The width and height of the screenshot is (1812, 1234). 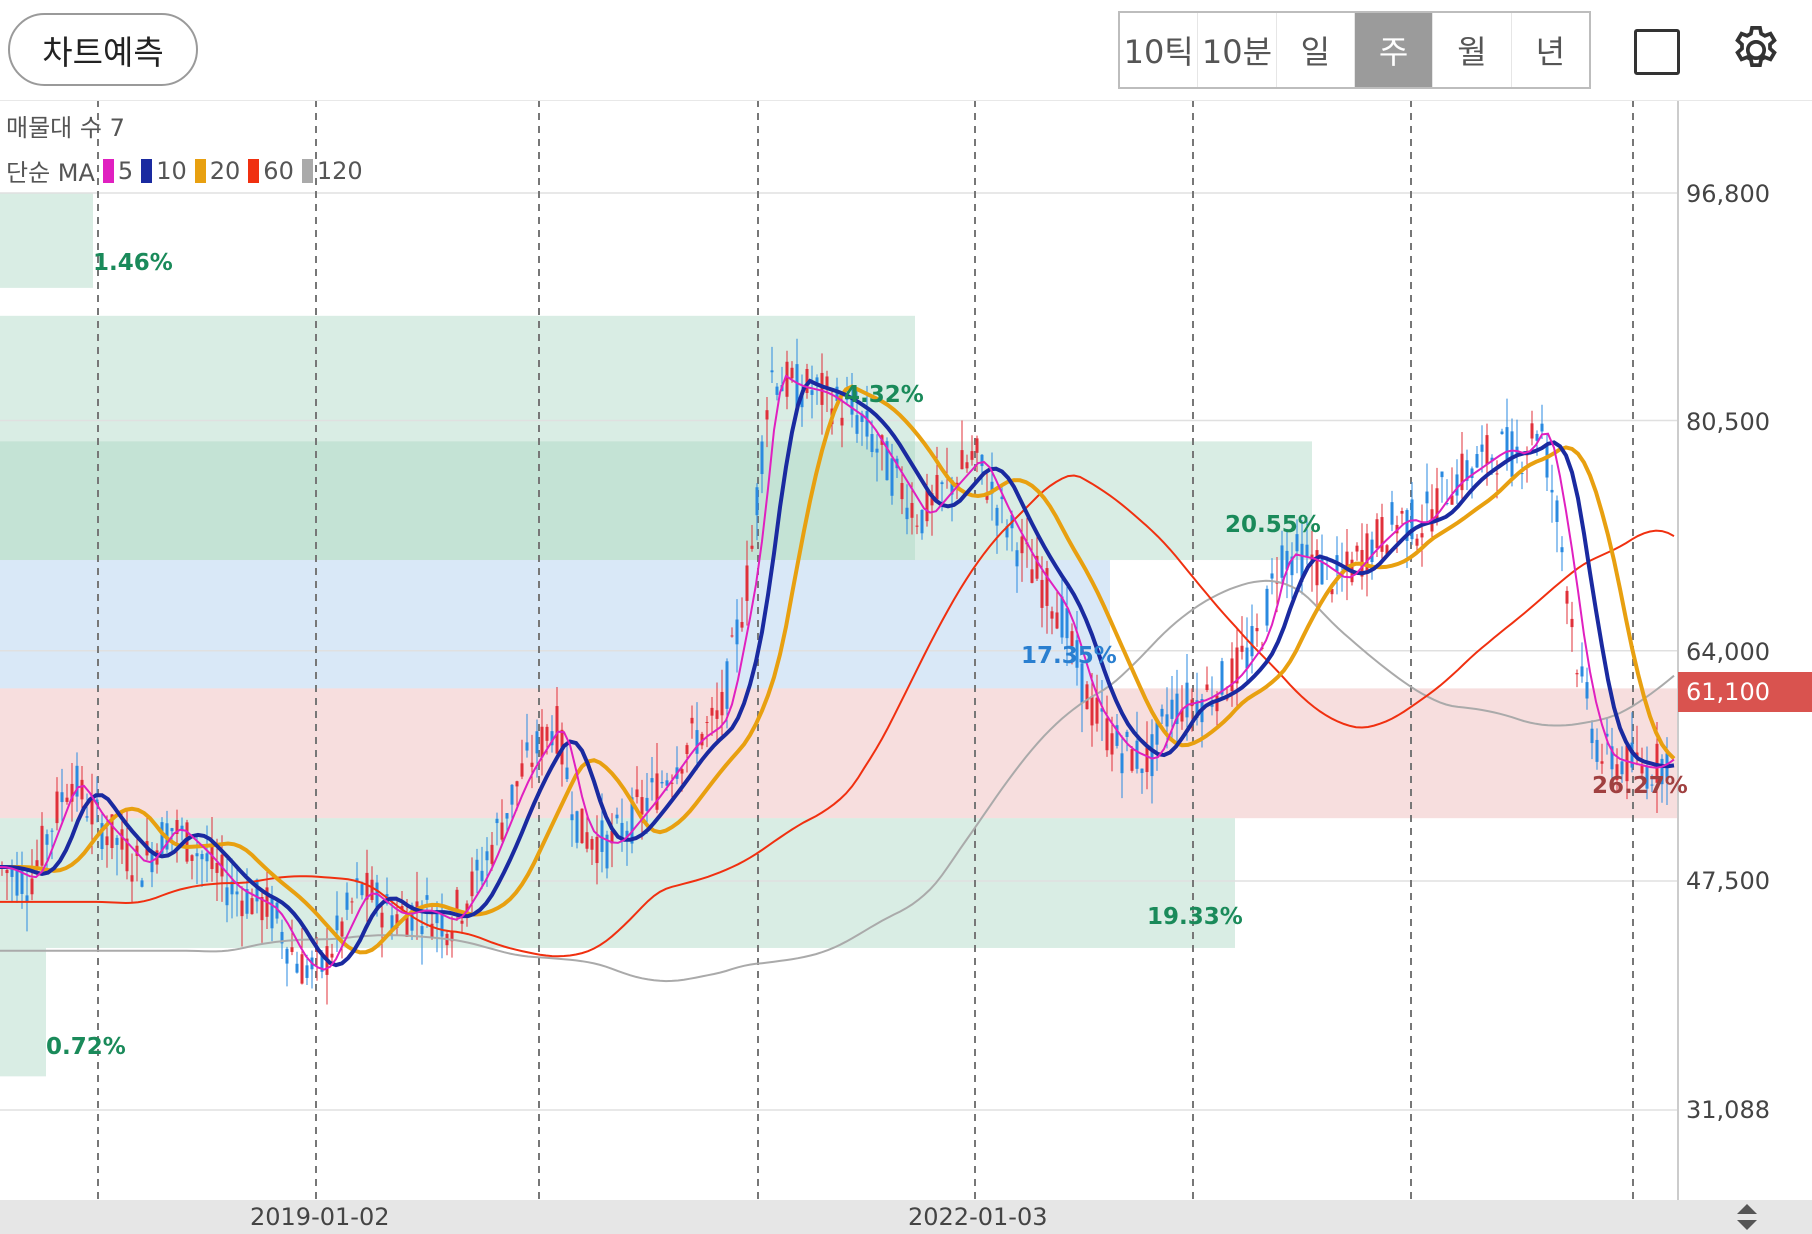 I want to click on scroll-handle-icon, so click(x=1747, y=1217).